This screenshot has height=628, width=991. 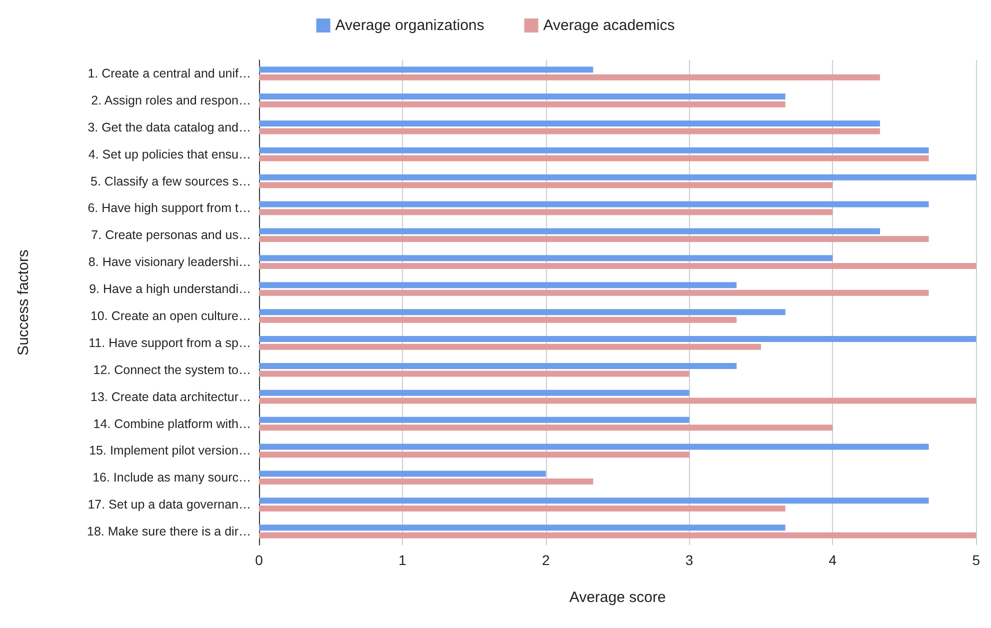 What do you see at coordinates (976, 560) in the screenshot?
I see `x-tick-label: 5` at bounding box center [976, 560].